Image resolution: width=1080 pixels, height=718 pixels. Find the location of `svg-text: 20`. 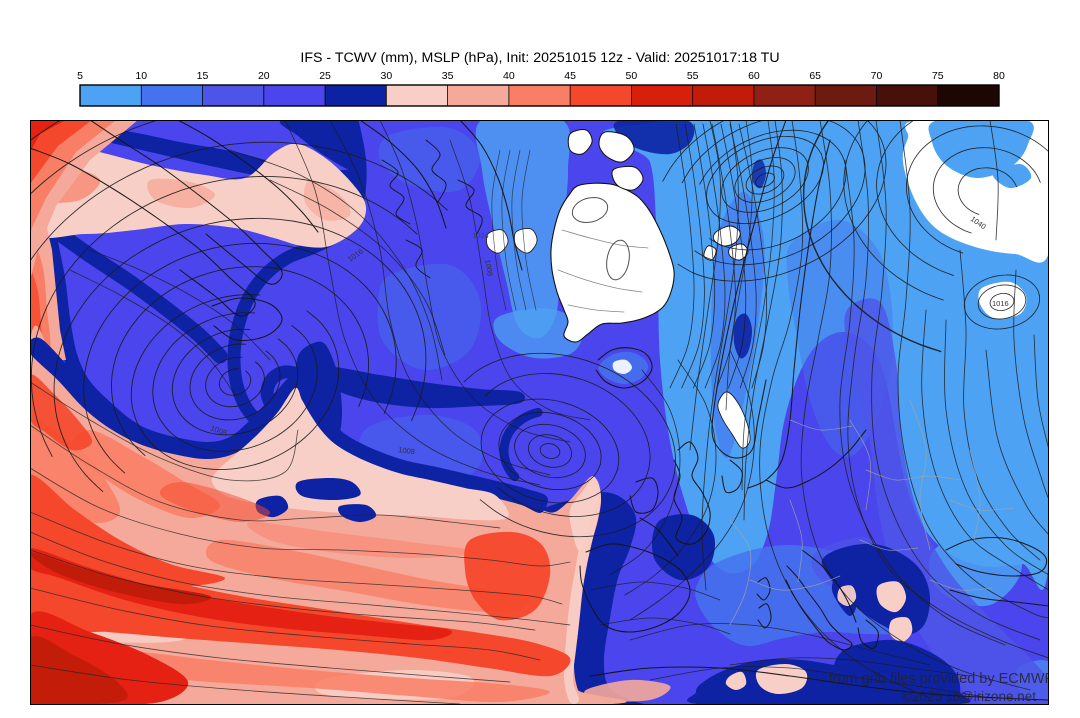

svg-text: 20 is located at coordinates (264, 76).